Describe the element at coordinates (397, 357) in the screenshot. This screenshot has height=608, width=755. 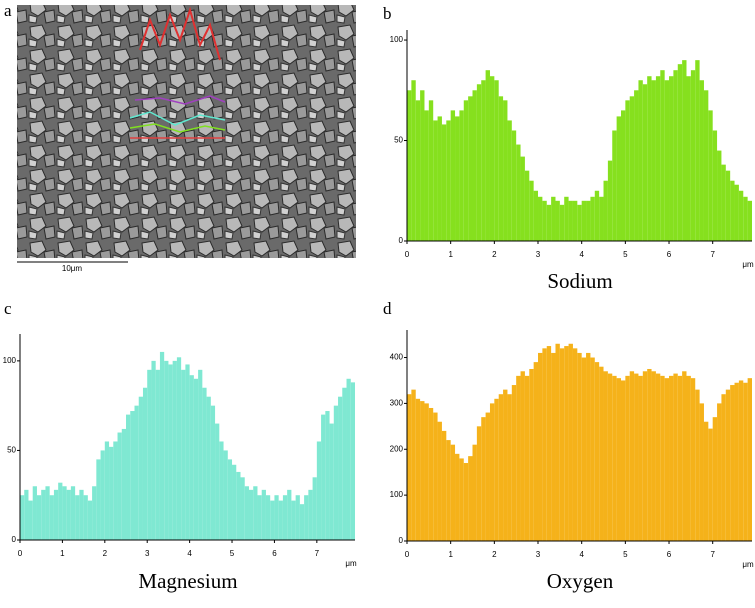
I see `y-tick-label: 400` at that location.